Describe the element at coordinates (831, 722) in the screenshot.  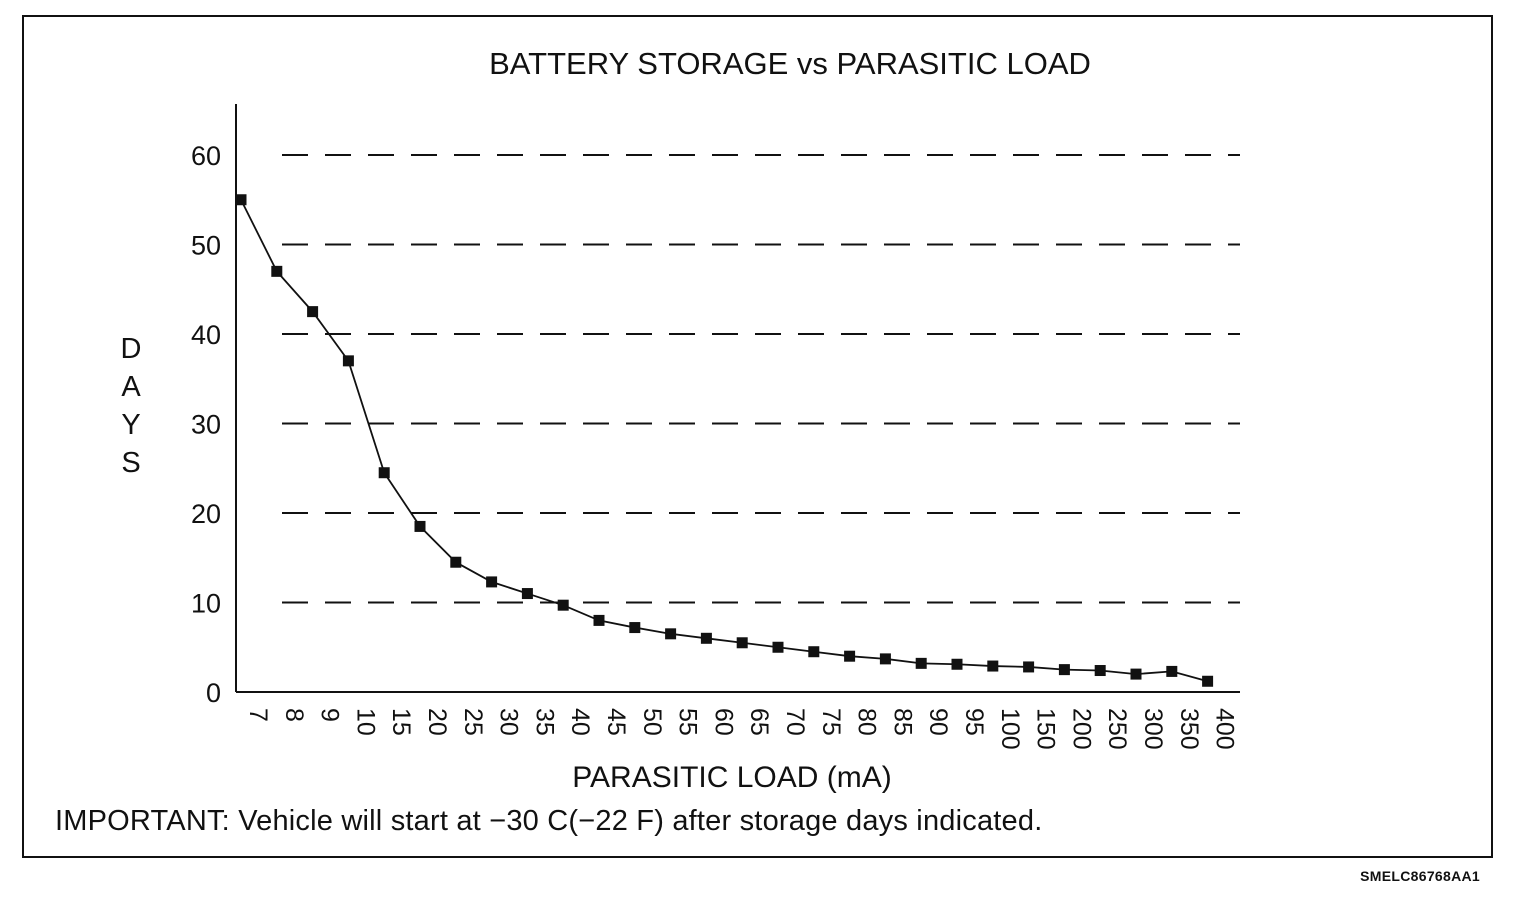
I see `x-tick-label: 75` at that location.